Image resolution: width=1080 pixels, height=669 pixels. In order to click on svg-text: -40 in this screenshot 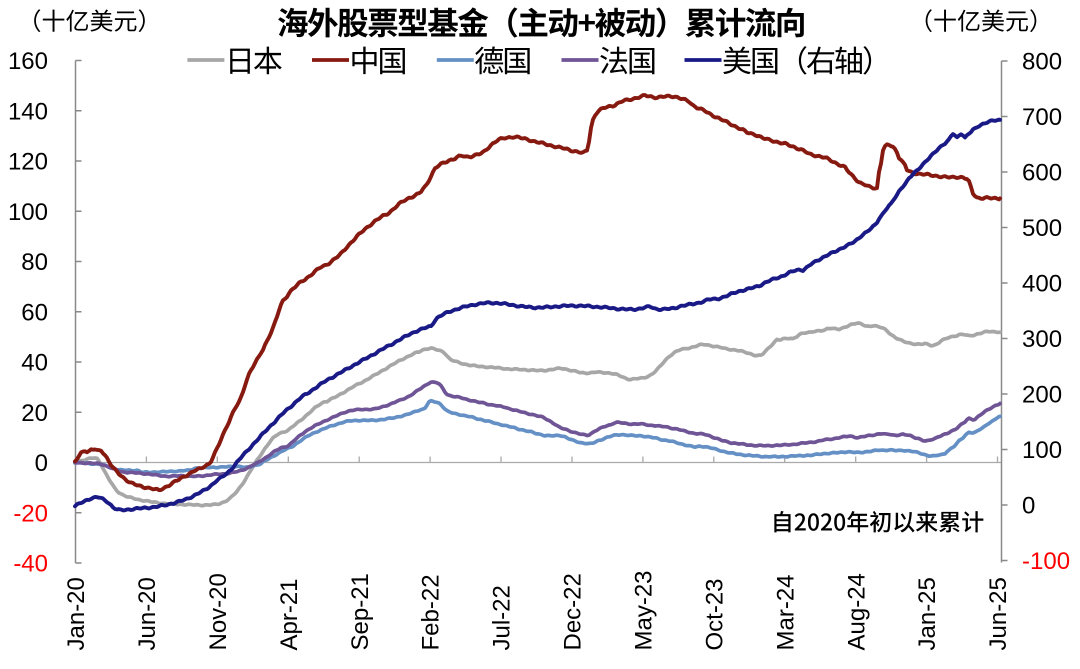, I will do `click(30, 564)`.